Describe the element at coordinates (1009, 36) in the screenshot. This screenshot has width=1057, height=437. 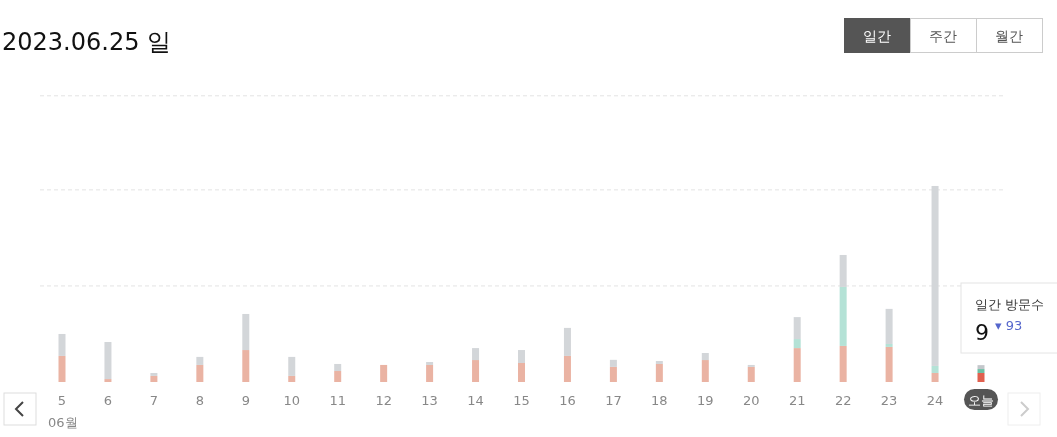
I see `text: 월간` at that location.